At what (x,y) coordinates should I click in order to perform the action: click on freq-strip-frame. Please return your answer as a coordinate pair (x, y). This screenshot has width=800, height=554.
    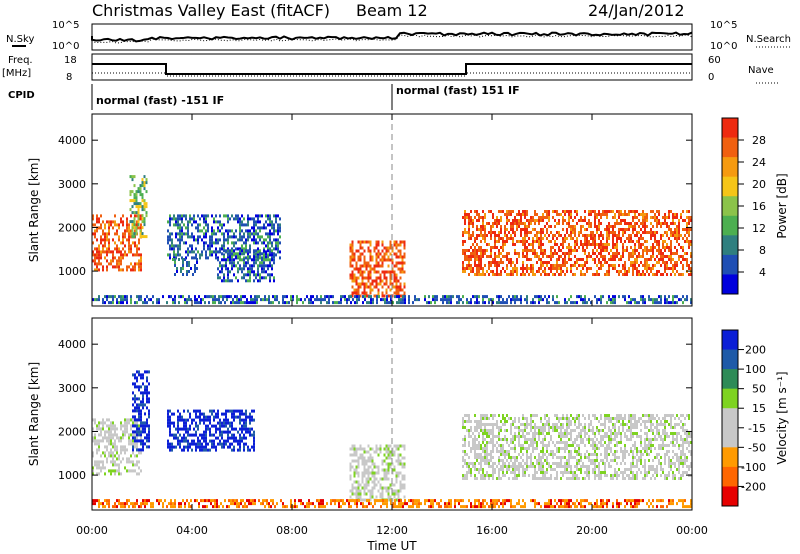
    Looking at the image, I should click on (392, 67).